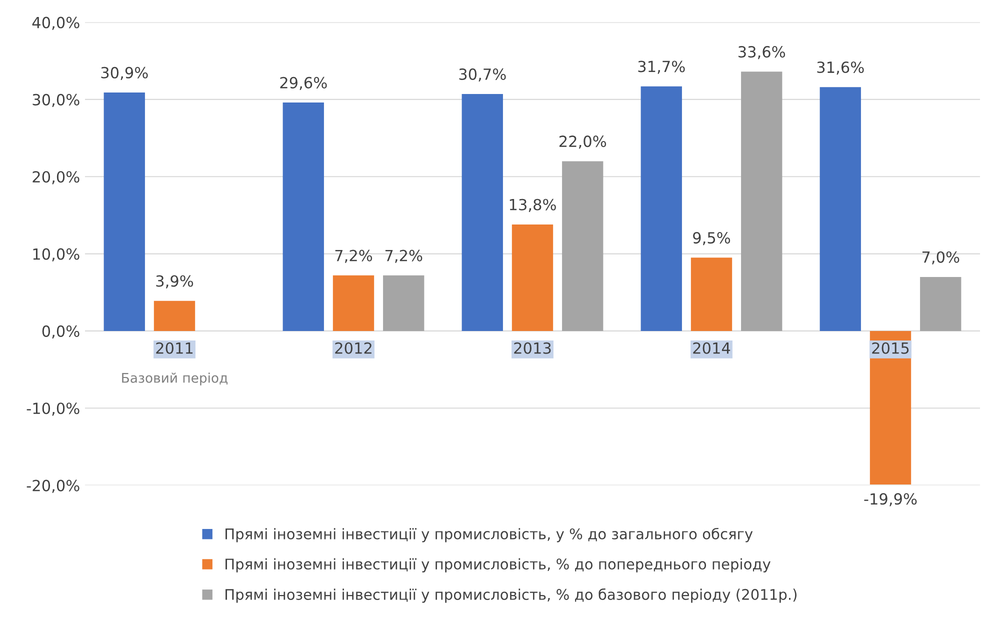  What do you see at coordinates (890, 348) in the screenshot?
I see `x-tick-label: 2015` at bounding box center [890, 348].